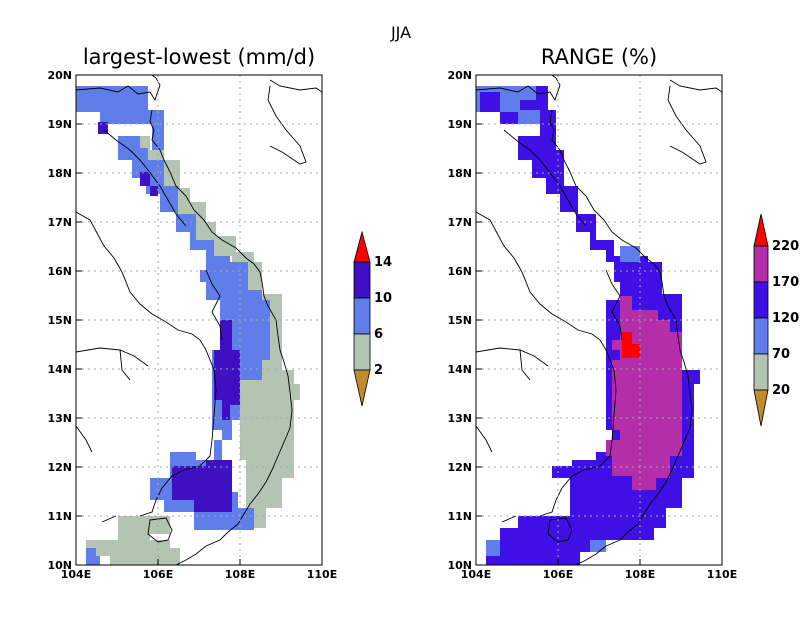 This screenshot has width=800, height=622. I want to click on panel-left-title: largest-lowest (mm/d), so click(199, 57).